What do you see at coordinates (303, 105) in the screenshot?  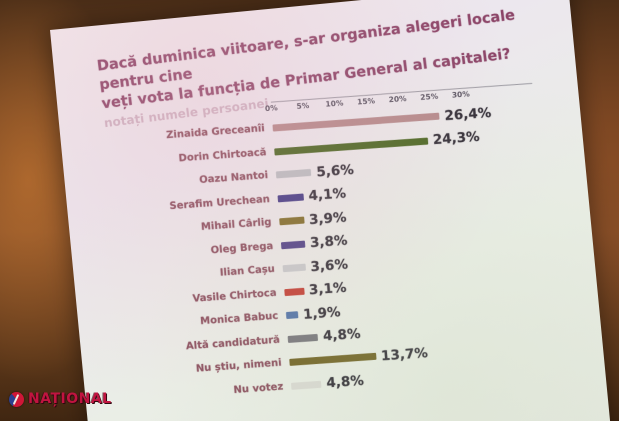 I see `x-tick-label: 5%` at bounding box center [303, 105].